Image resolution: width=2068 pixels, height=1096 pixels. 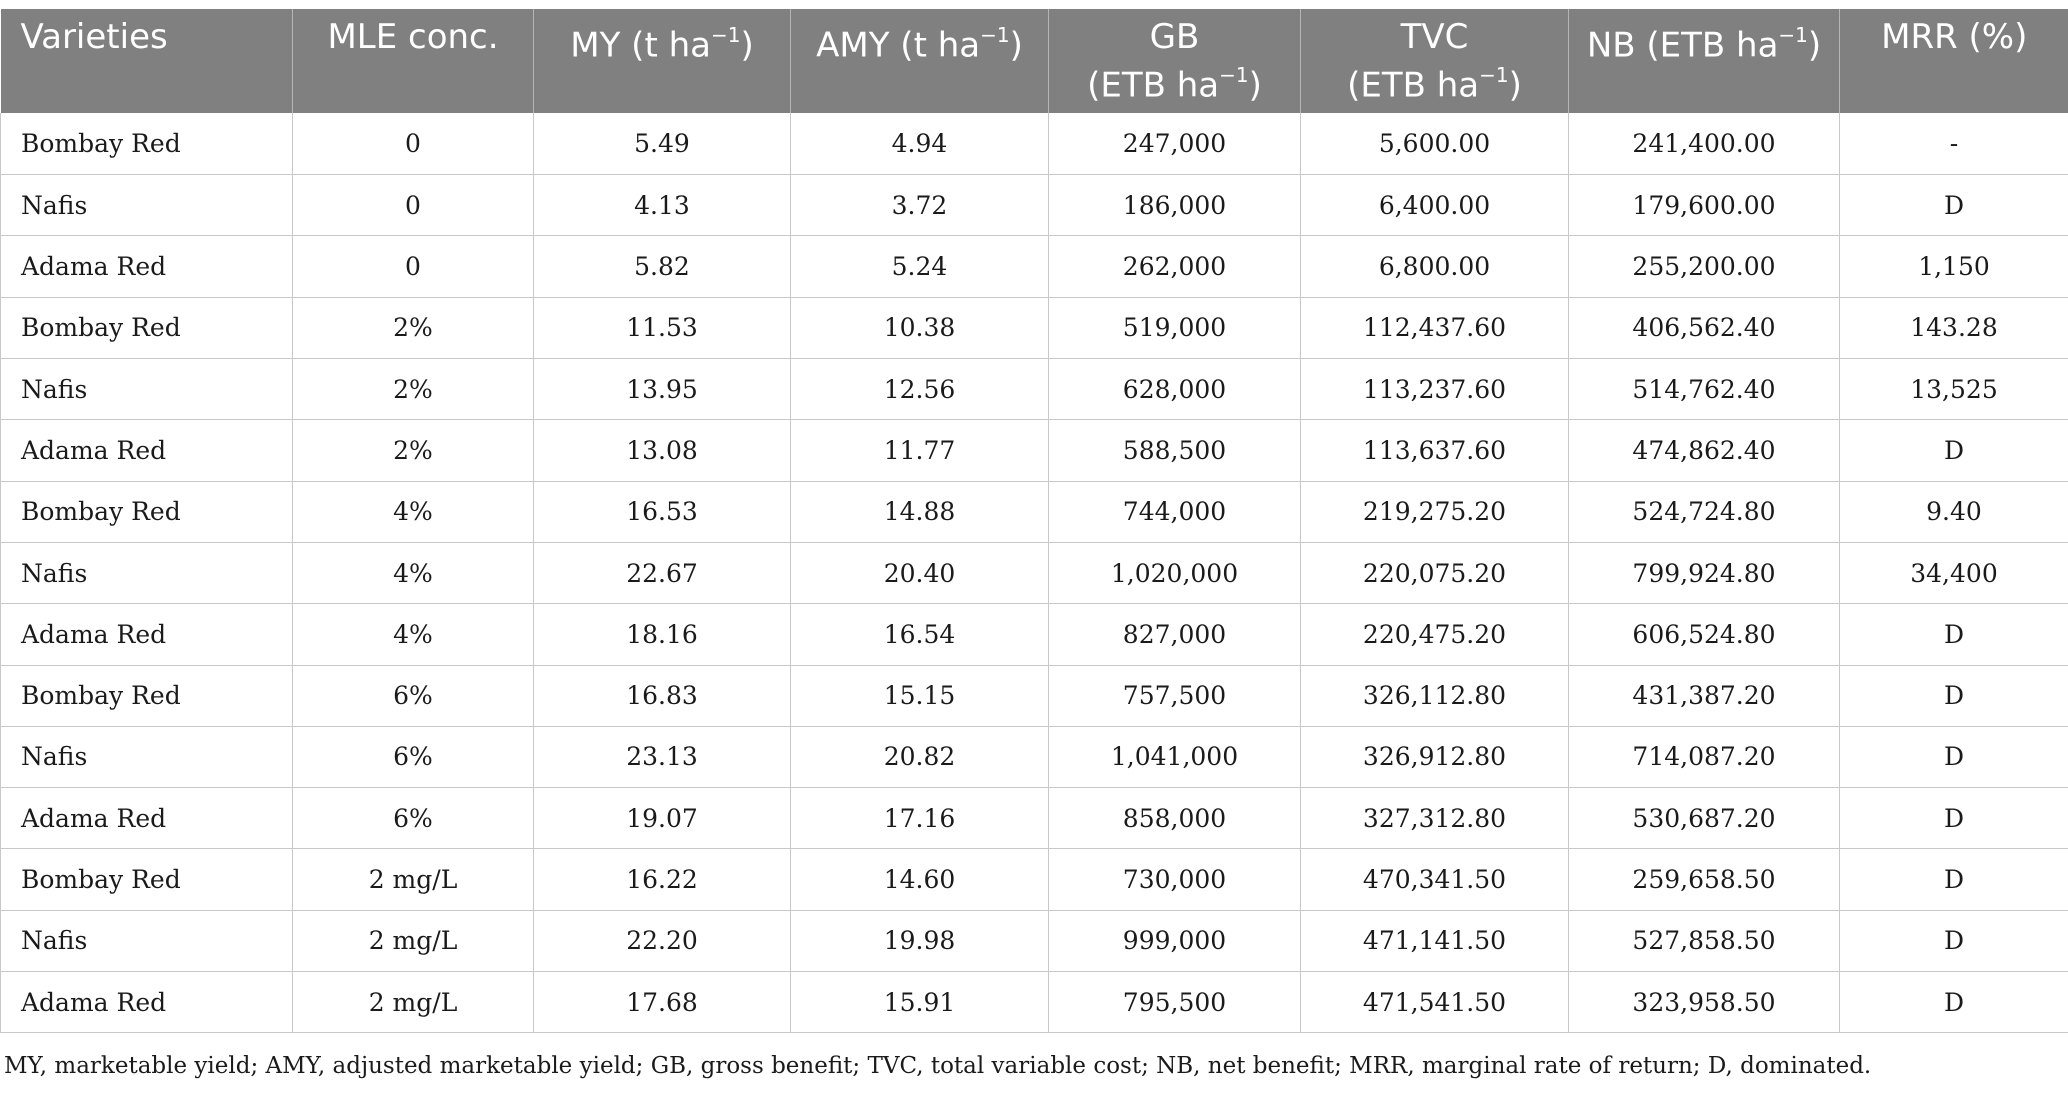 I want to click on cell-nb: 259,658.50, so click(x=1704, y=879).